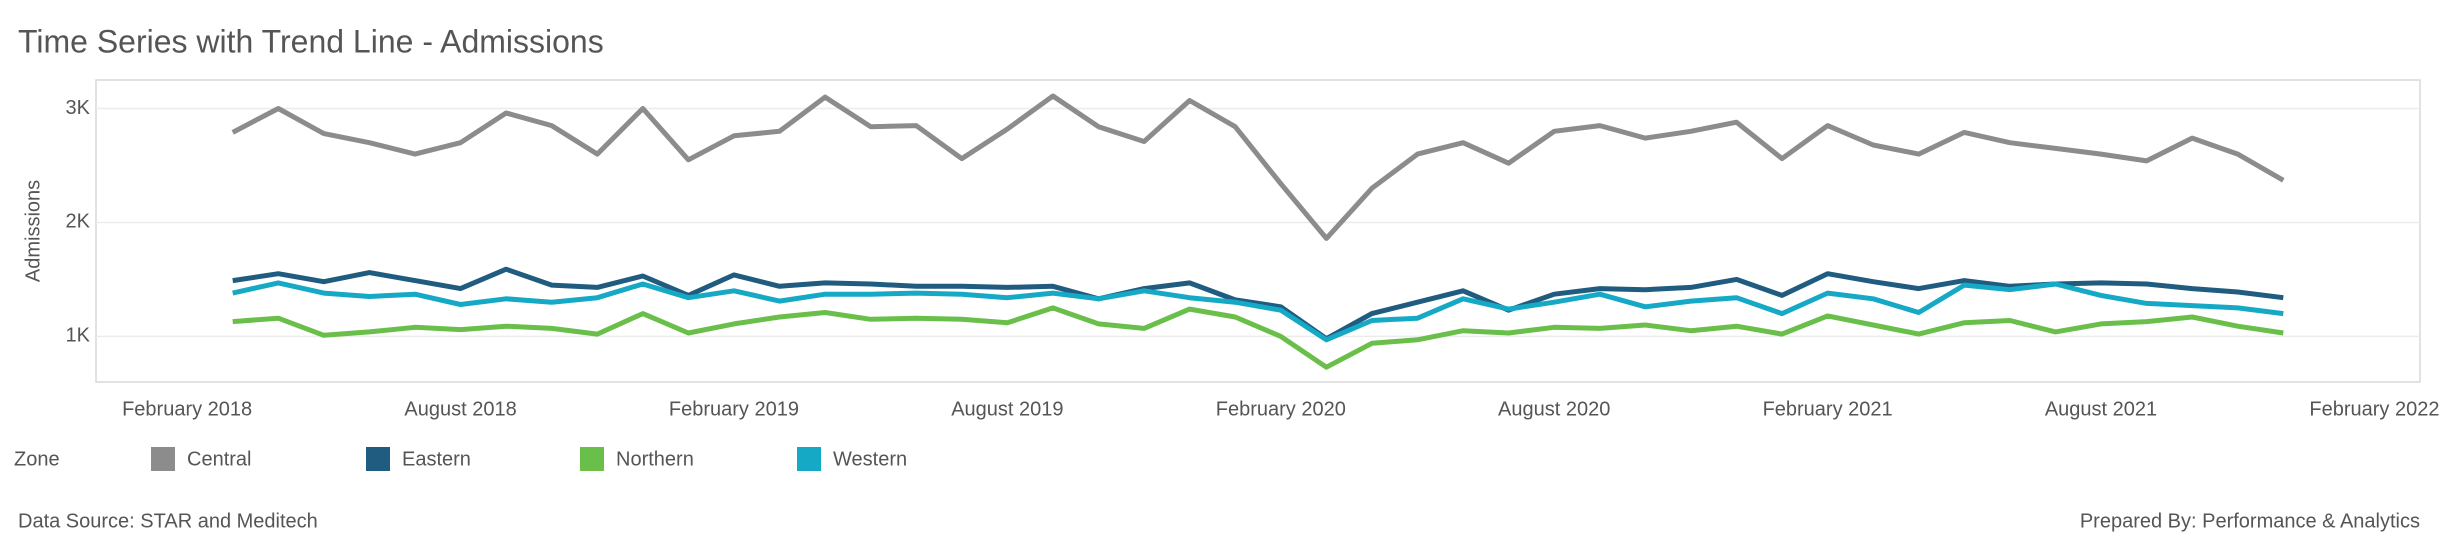  I want to click on x-tick-label: February 2018, so click(187, 409).